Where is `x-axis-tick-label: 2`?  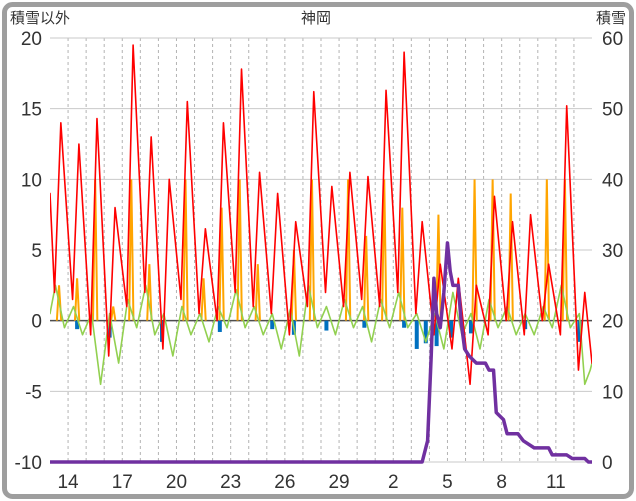
x-axis-tick-label: 2 is located at coordinates (393, 482).